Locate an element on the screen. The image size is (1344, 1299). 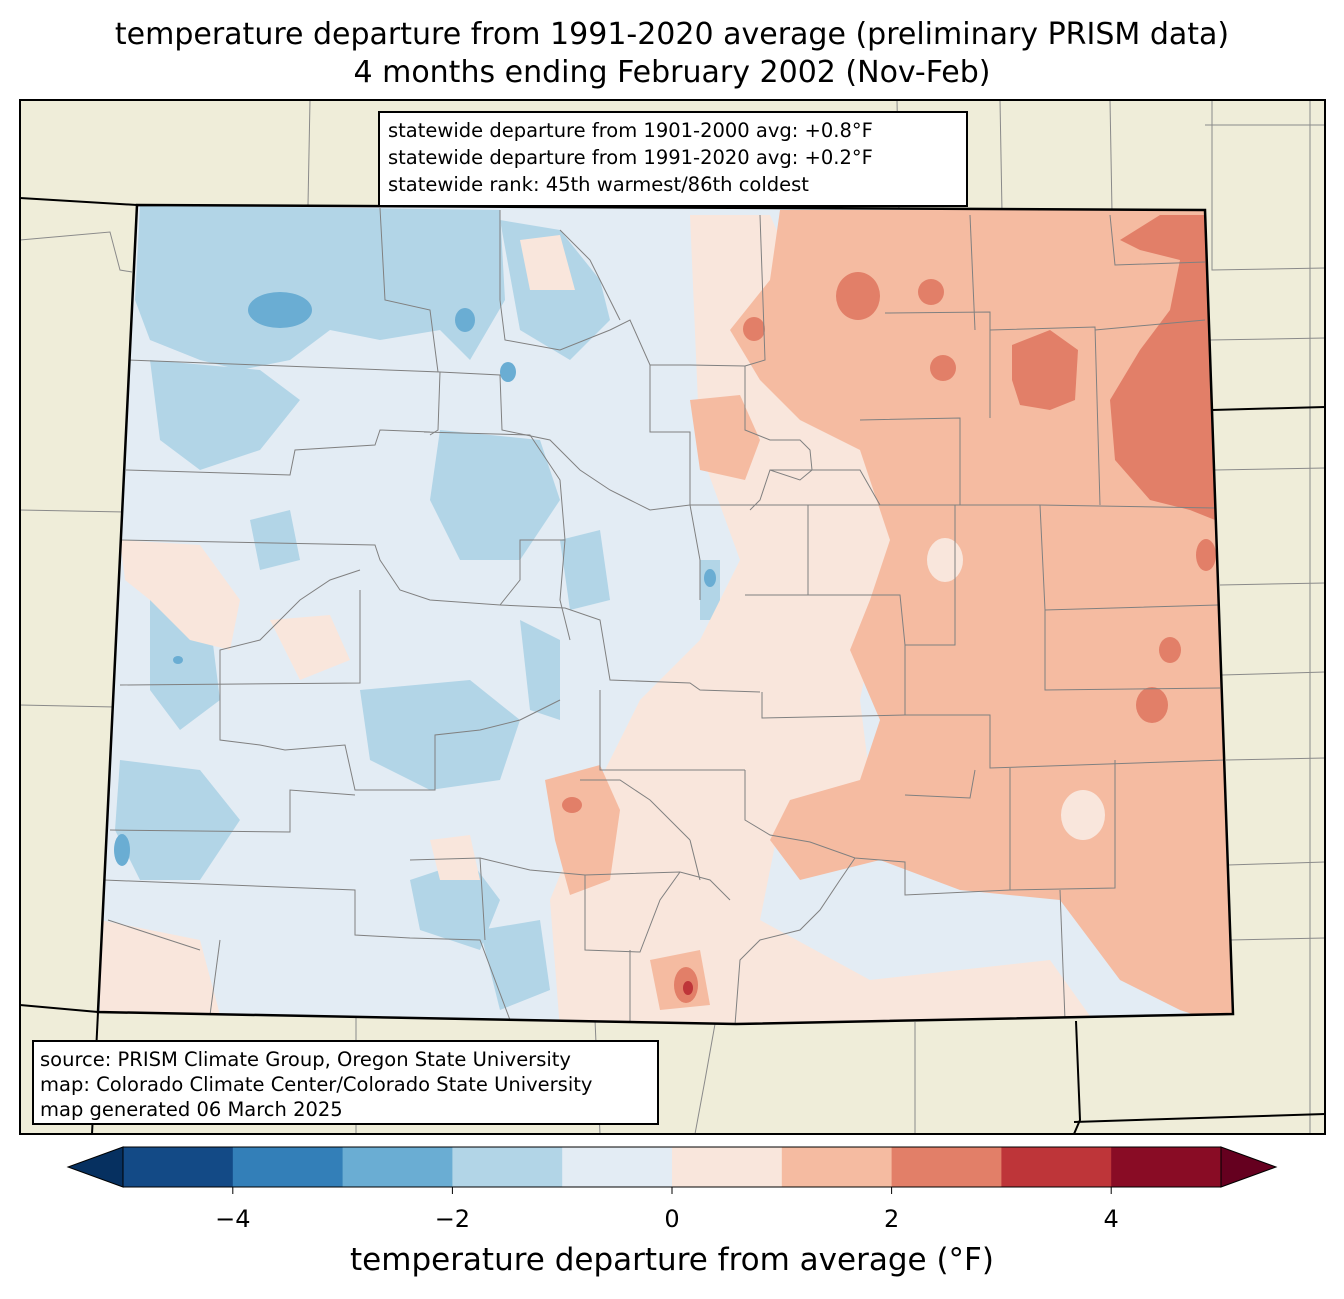
colorbar-label: temperature departure from average (°F) is located at coordinates (672, 1260).